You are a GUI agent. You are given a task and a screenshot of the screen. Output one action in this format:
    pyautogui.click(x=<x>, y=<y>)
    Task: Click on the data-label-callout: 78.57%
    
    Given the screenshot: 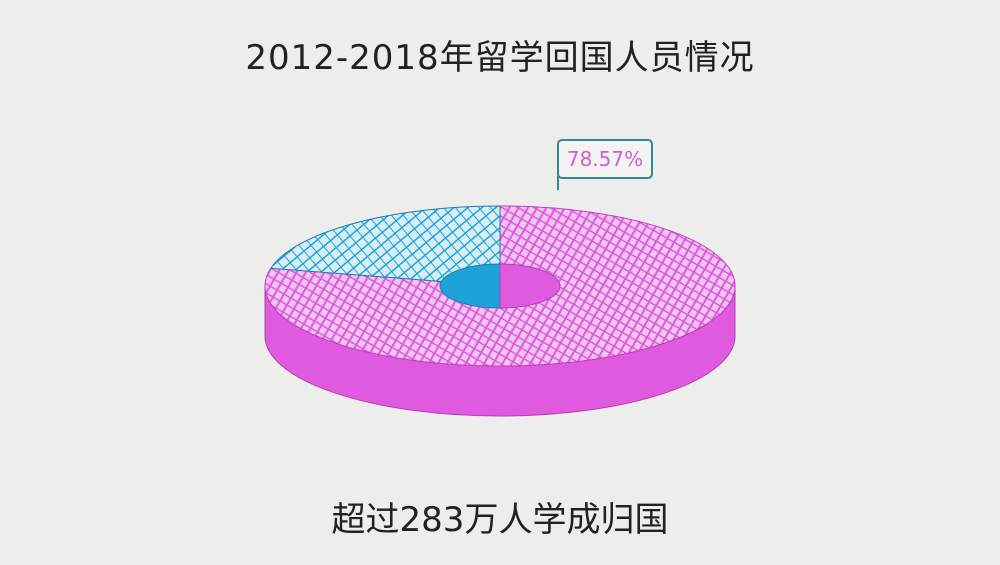 What is the action you would take?
    pyautogui.click(x=605, y=159)
    